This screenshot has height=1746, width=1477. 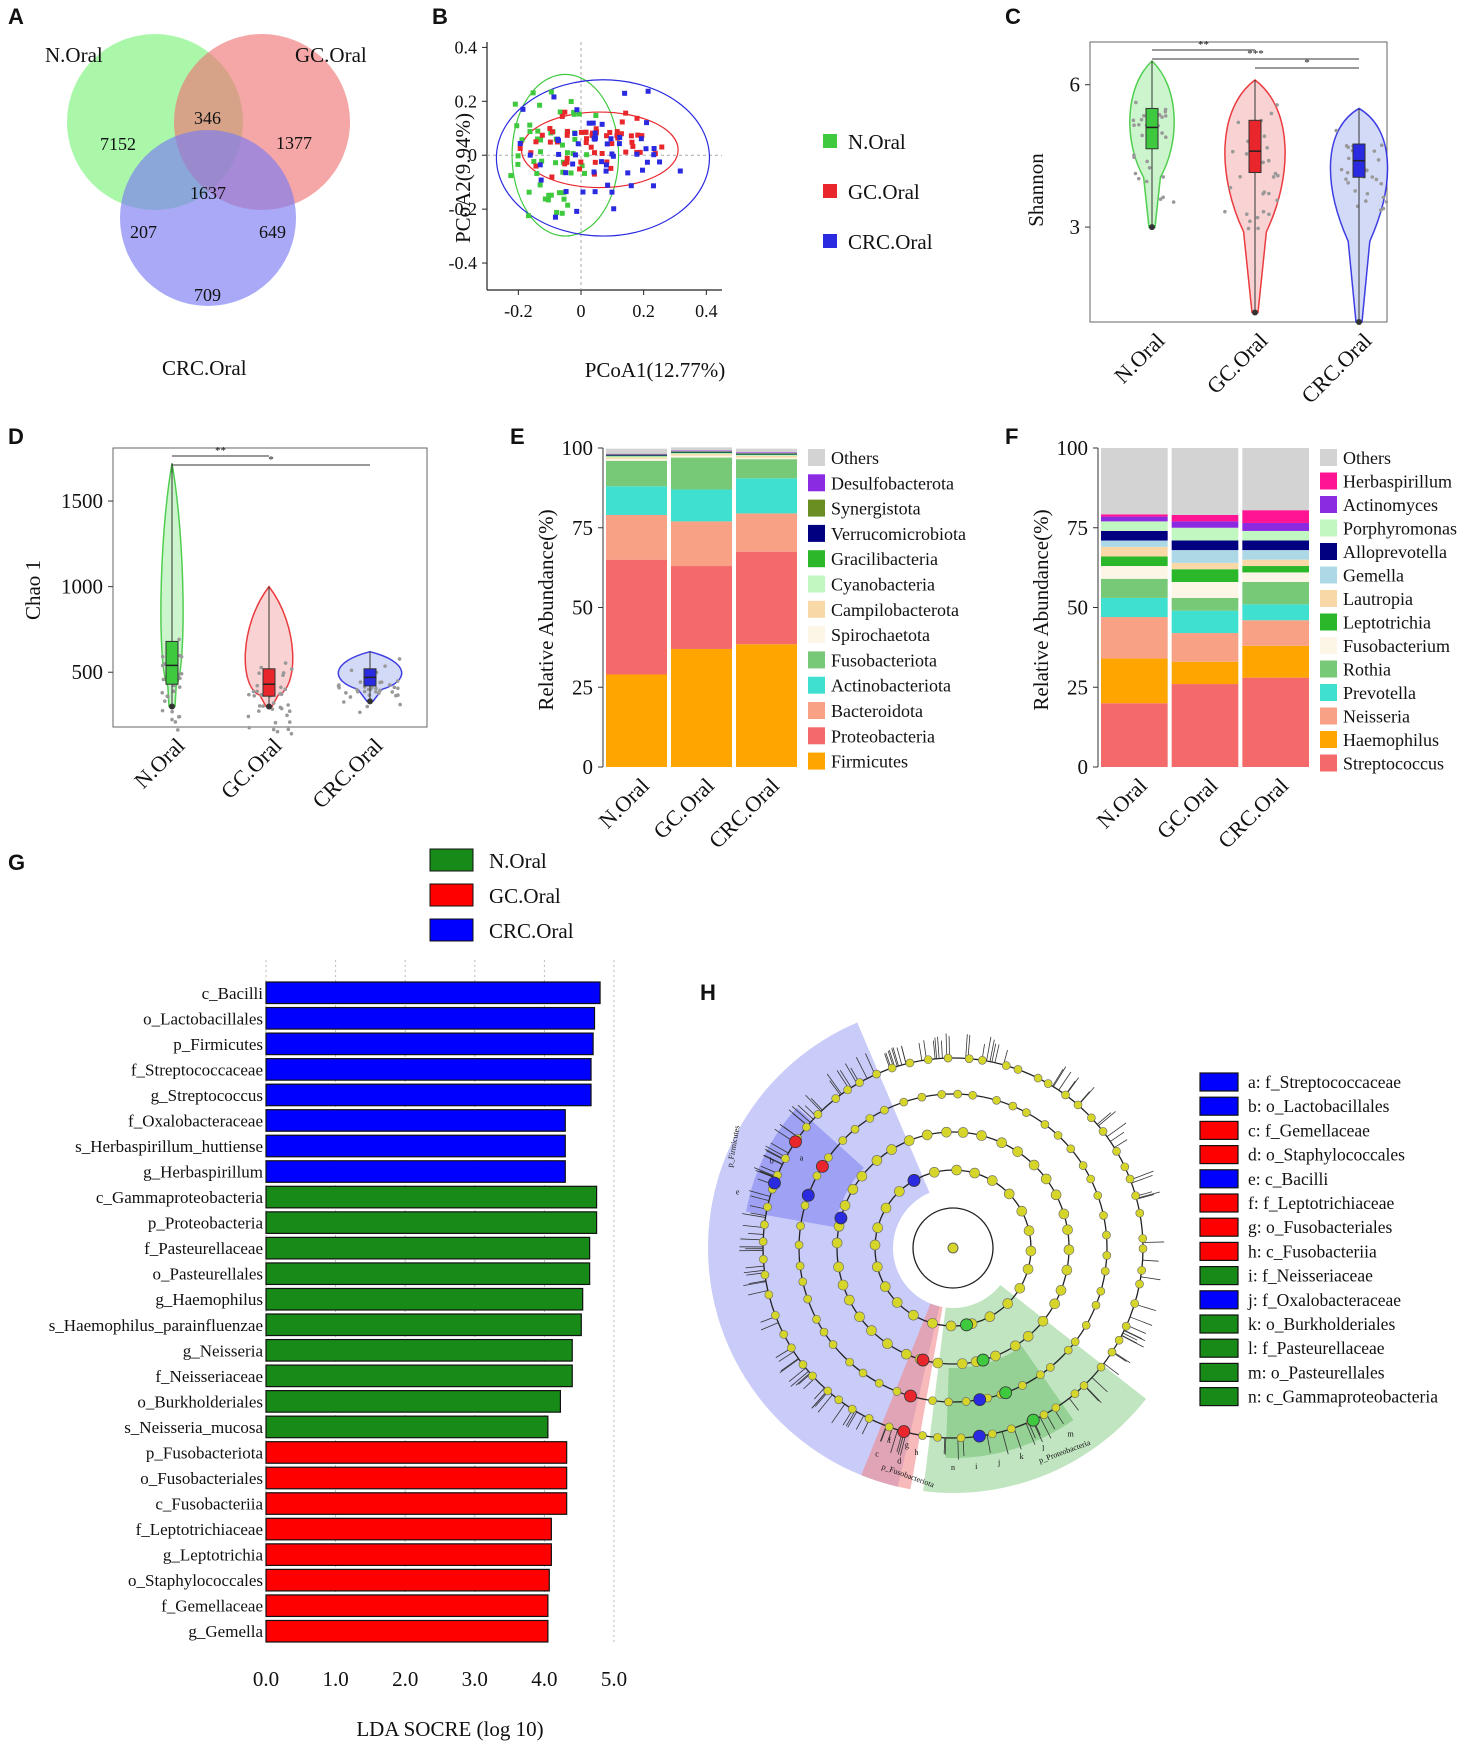 What do you see at coordinates (180, 1197) in the screenshot?
I see `lda-bar-label: c_Gammaproteobacteria` at bounding box center [180, 1197].